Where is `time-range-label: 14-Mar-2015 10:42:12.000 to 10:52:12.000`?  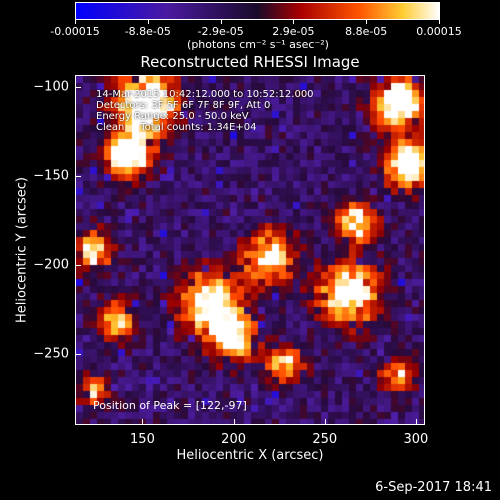 time-range-label: 14-Mar-2015 10:42:12.000 to 10:52:12.000 is located at coordinates (205, 94).